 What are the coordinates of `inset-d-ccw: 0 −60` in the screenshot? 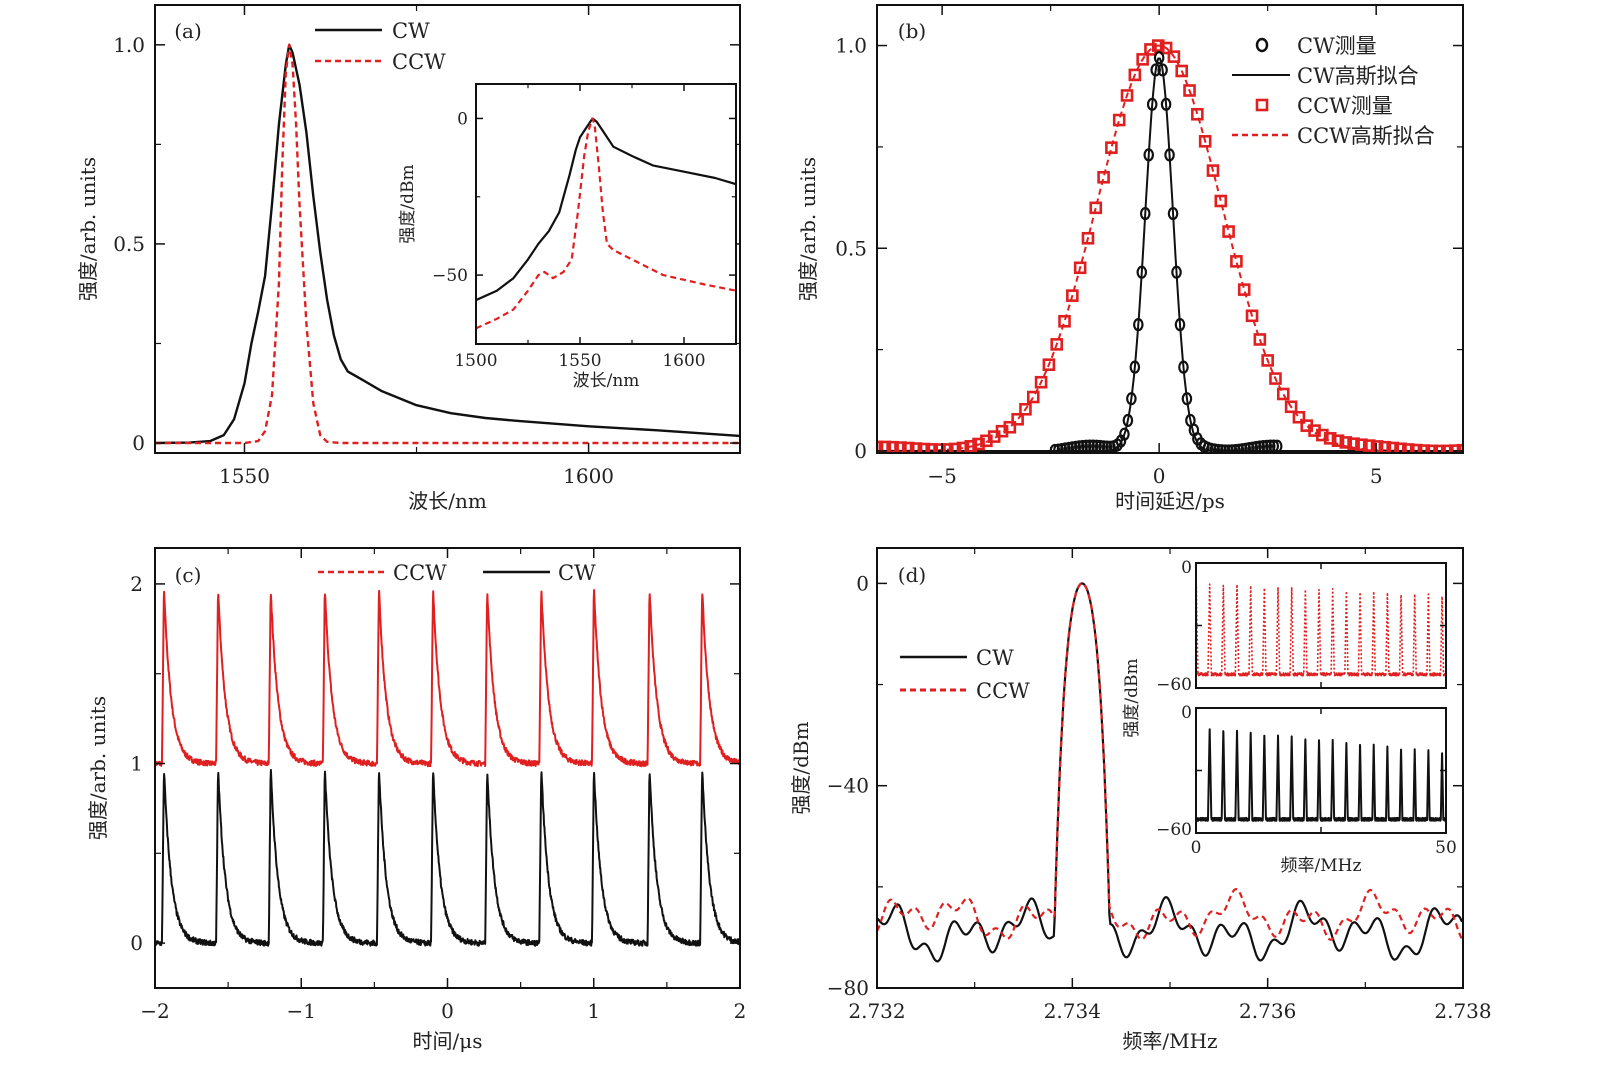 It's located at (1301, 626).